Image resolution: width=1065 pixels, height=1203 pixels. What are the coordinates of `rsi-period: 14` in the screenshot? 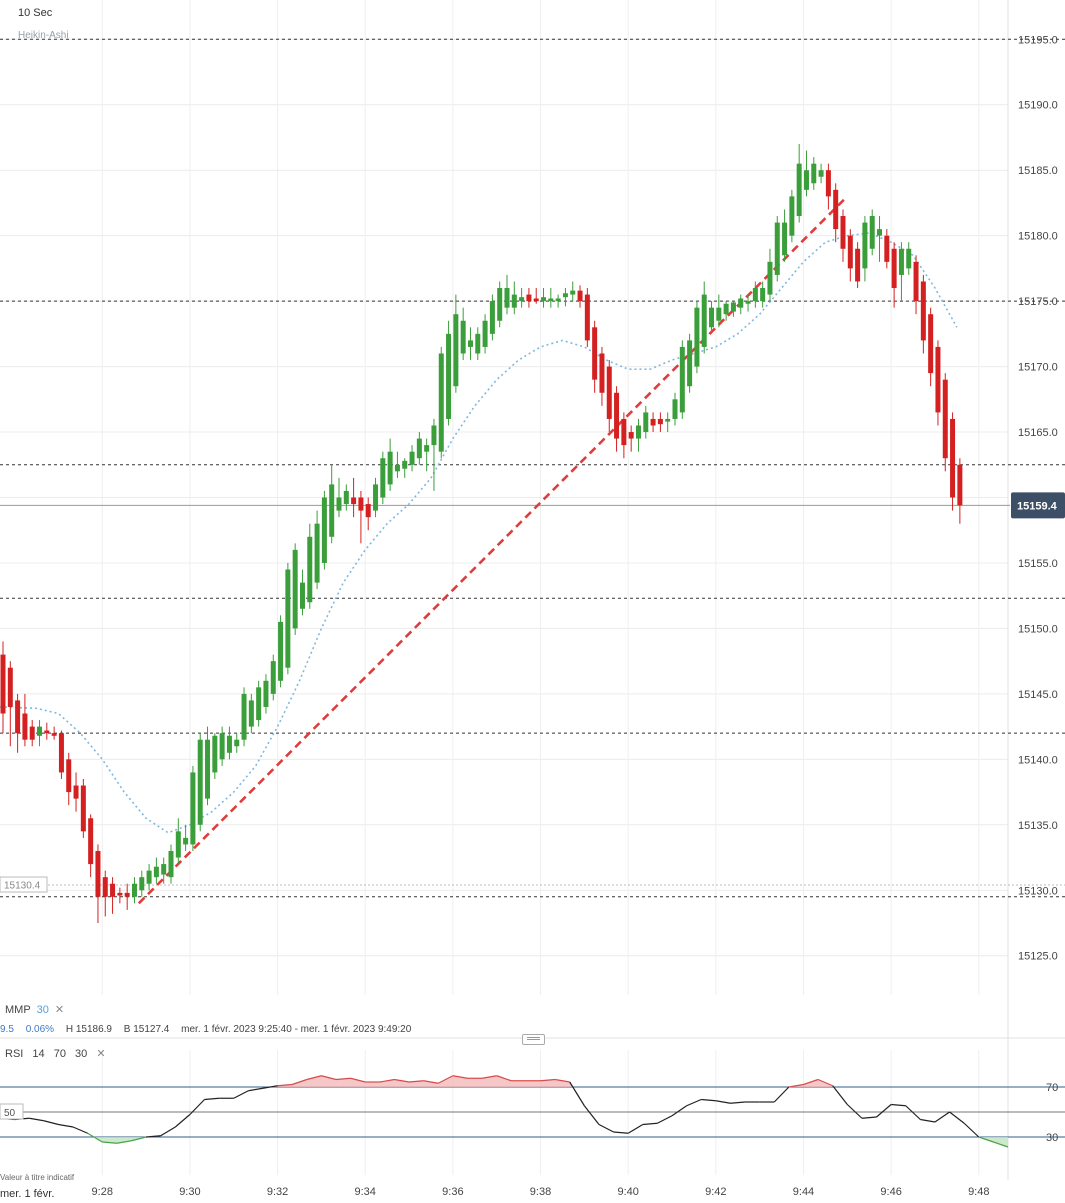 It's located at (38, 1054).